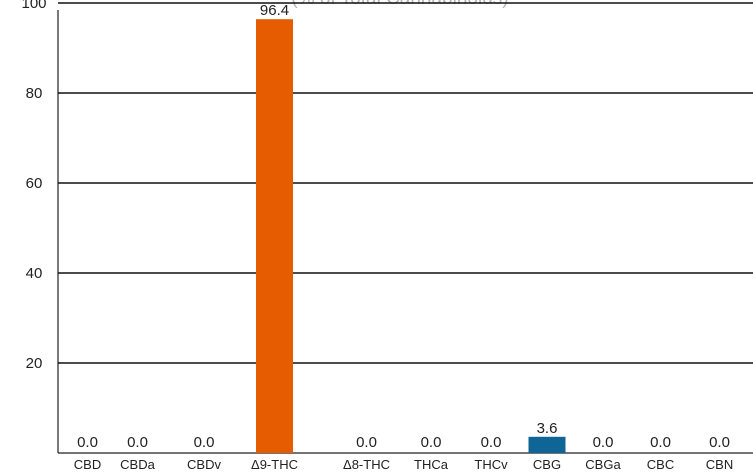 This screenshot has height=472, width=753. I want to click on chart-subtitle: (% of Total Cannabinoids), so click(399, 4).